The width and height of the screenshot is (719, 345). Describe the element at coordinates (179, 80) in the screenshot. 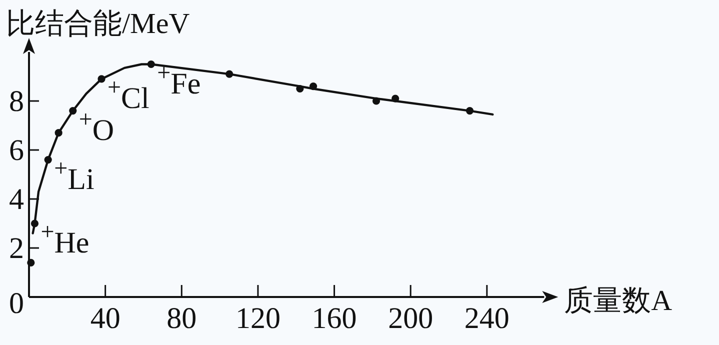

I see `annotation: $^{+}$Fe` at that location.